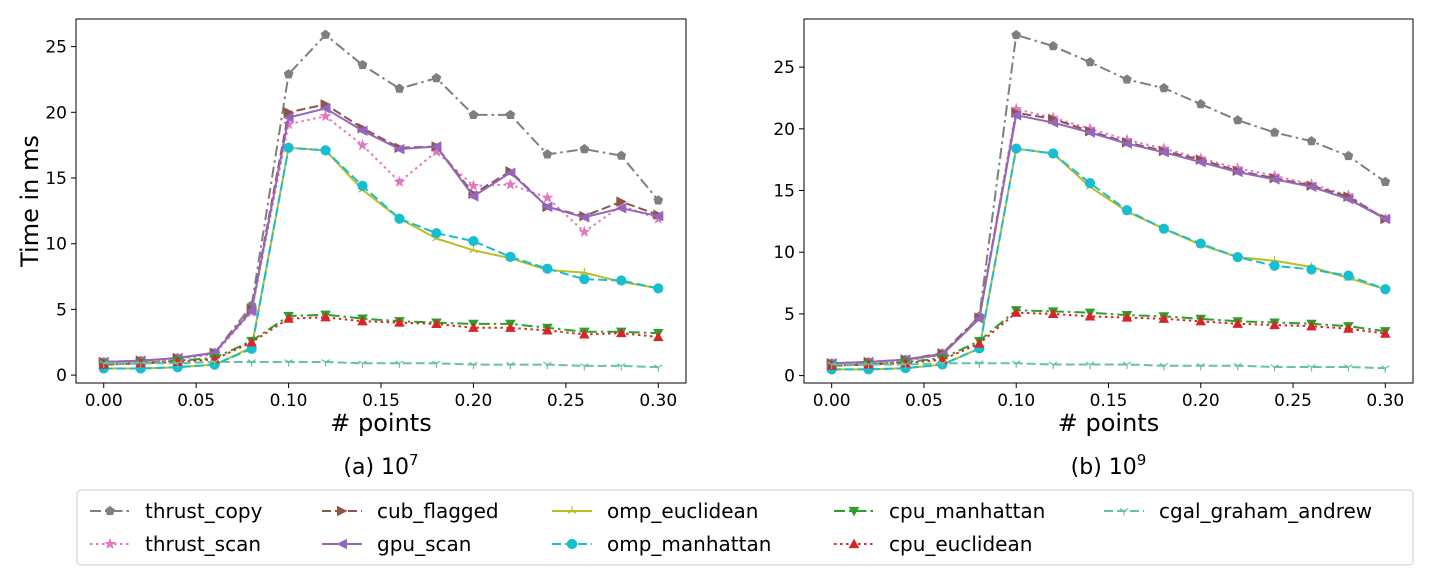  Describe the element at coordinates (438, 511) in the screenshot. I see `legend-label: cub_flagged` at that location.